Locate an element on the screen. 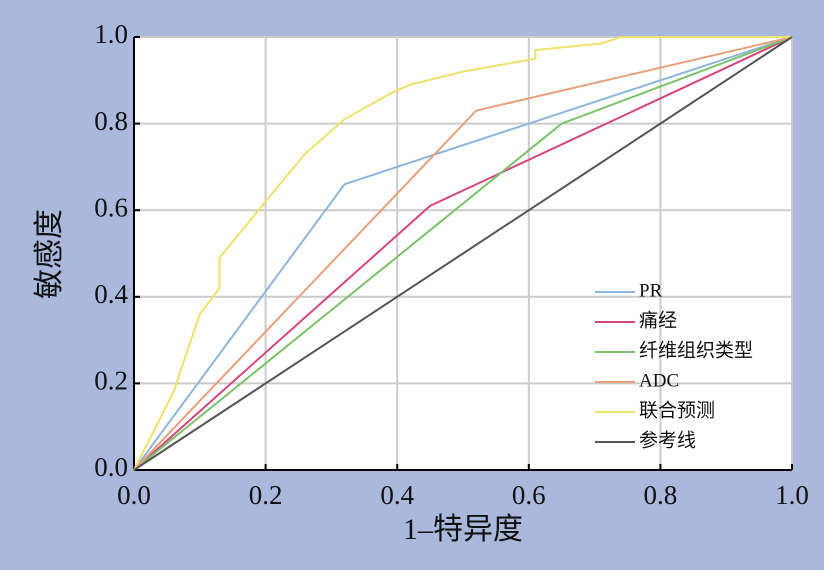  y-tick-label: 1.0 is located at coordinates (111, 34).